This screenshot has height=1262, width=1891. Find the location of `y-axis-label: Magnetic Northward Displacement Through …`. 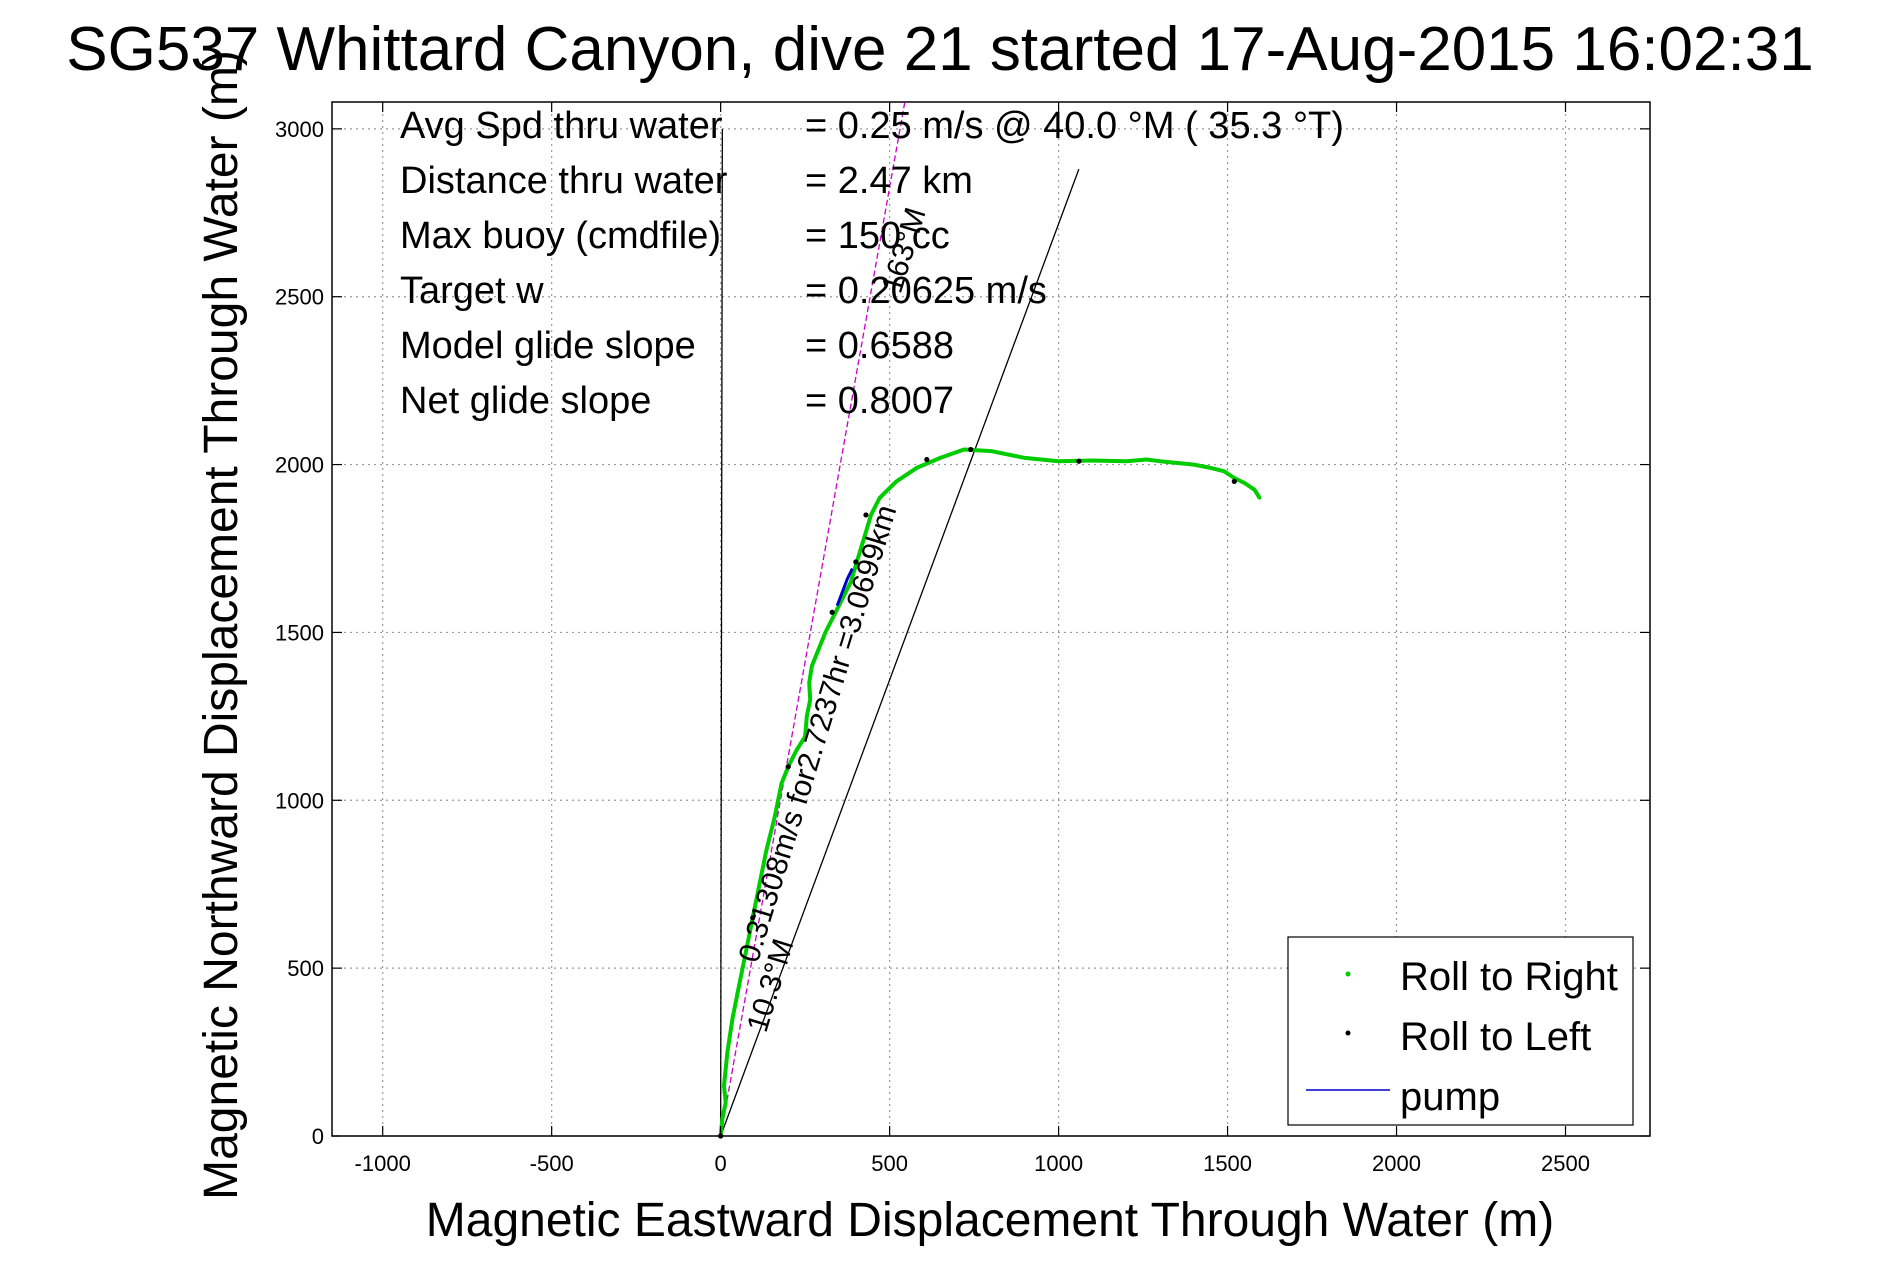

y-axis-label: Magnetic Northward Displacement Through … is located at coordinates (221, 625).